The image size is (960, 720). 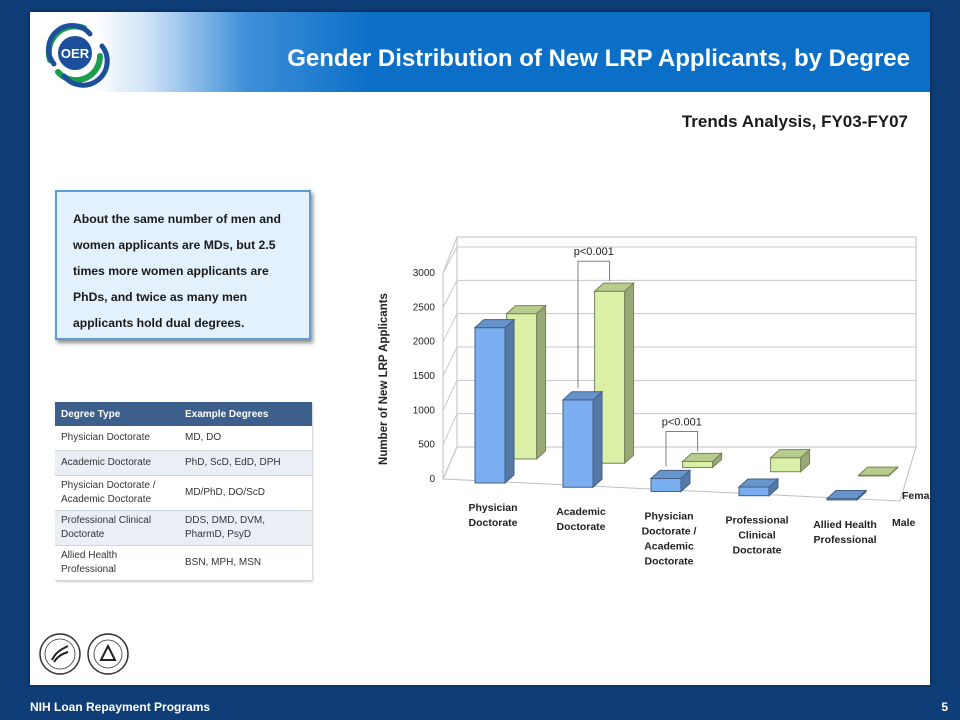 I want to click on y-tick-label: 3000, so click(x=424, y=273).